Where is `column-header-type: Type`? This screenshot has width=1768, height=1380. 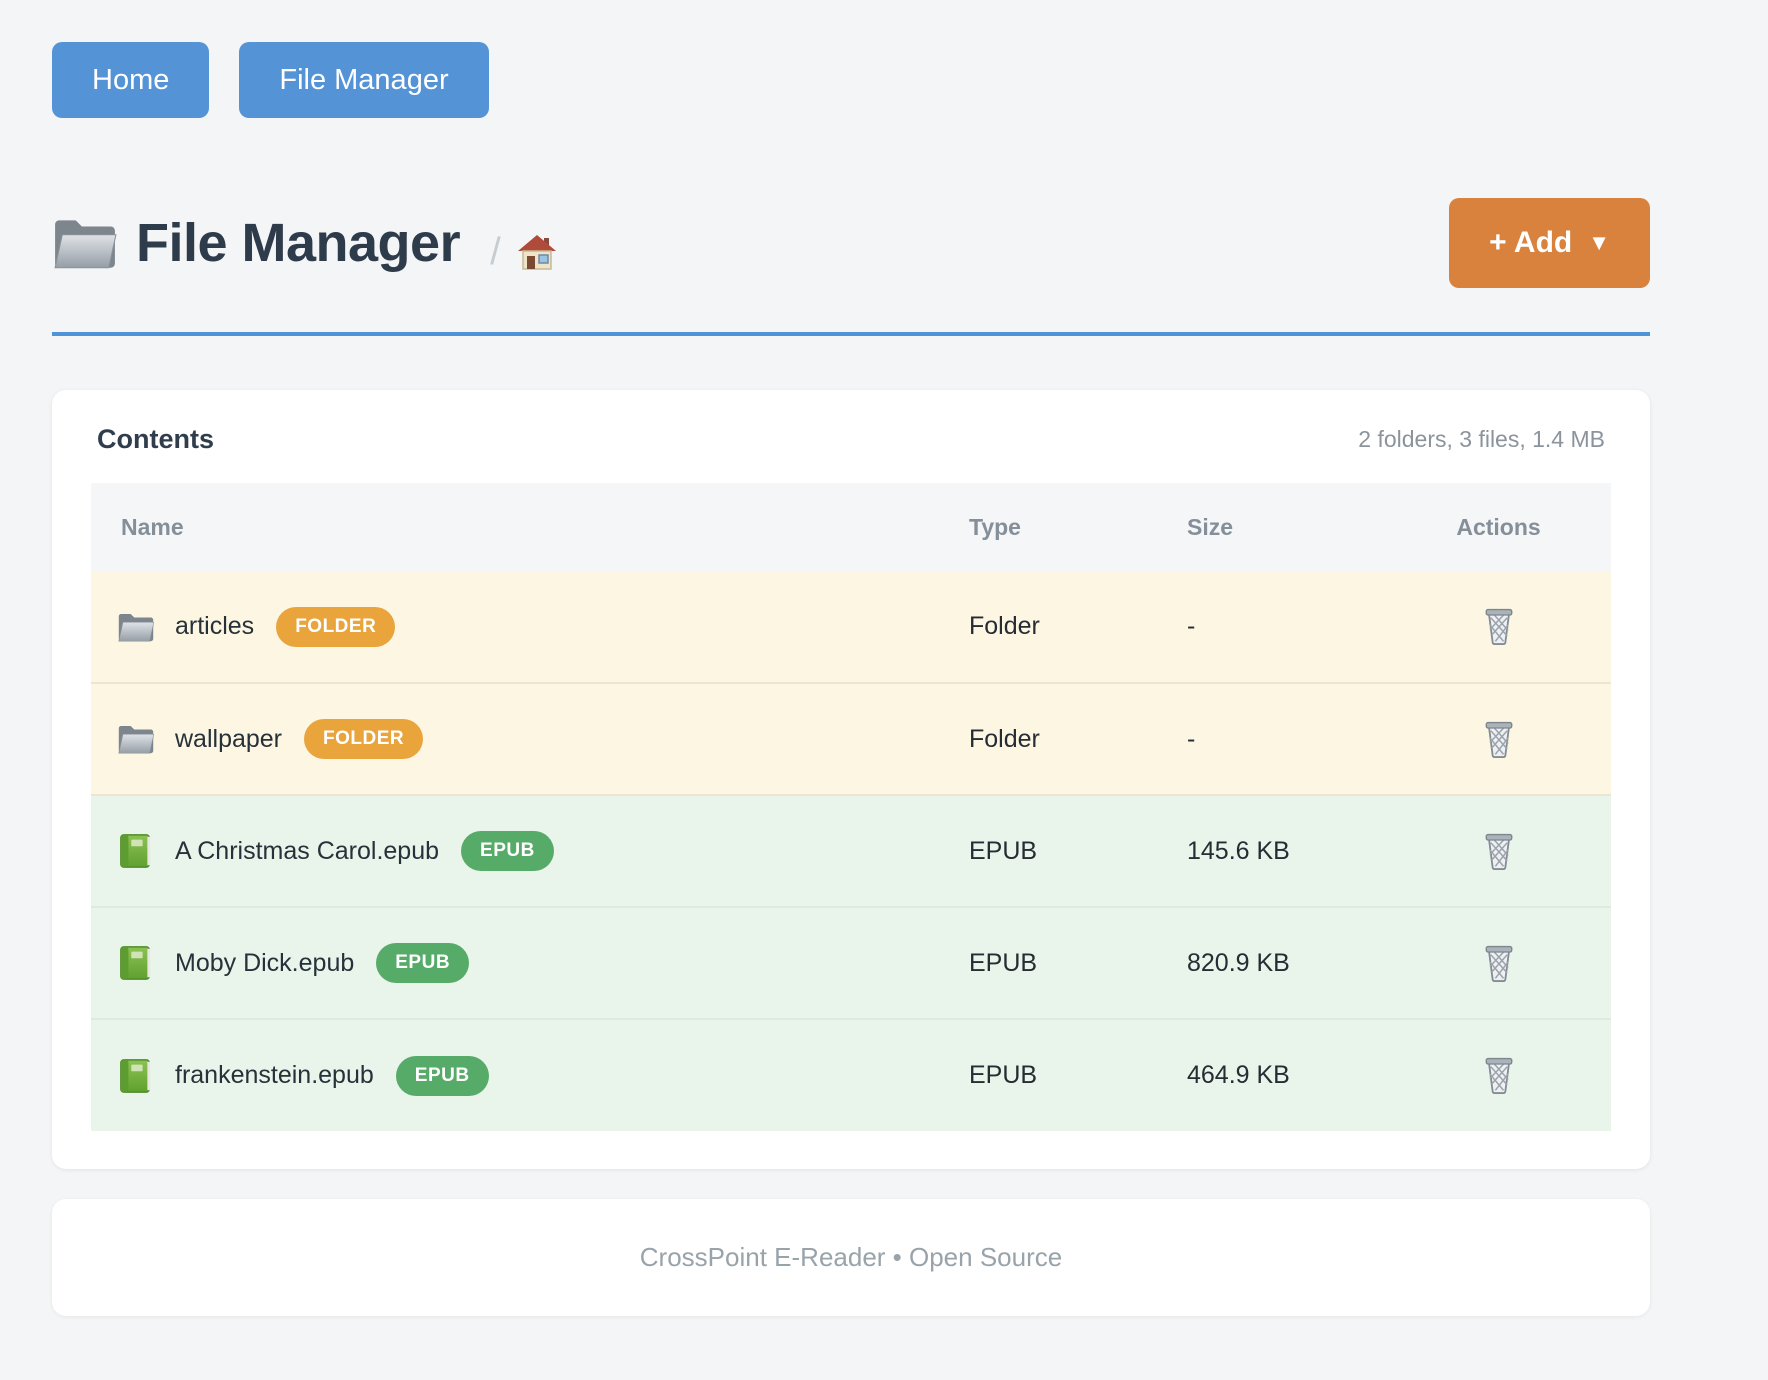
column-header-type: Type is located at coordinates (995, 526).